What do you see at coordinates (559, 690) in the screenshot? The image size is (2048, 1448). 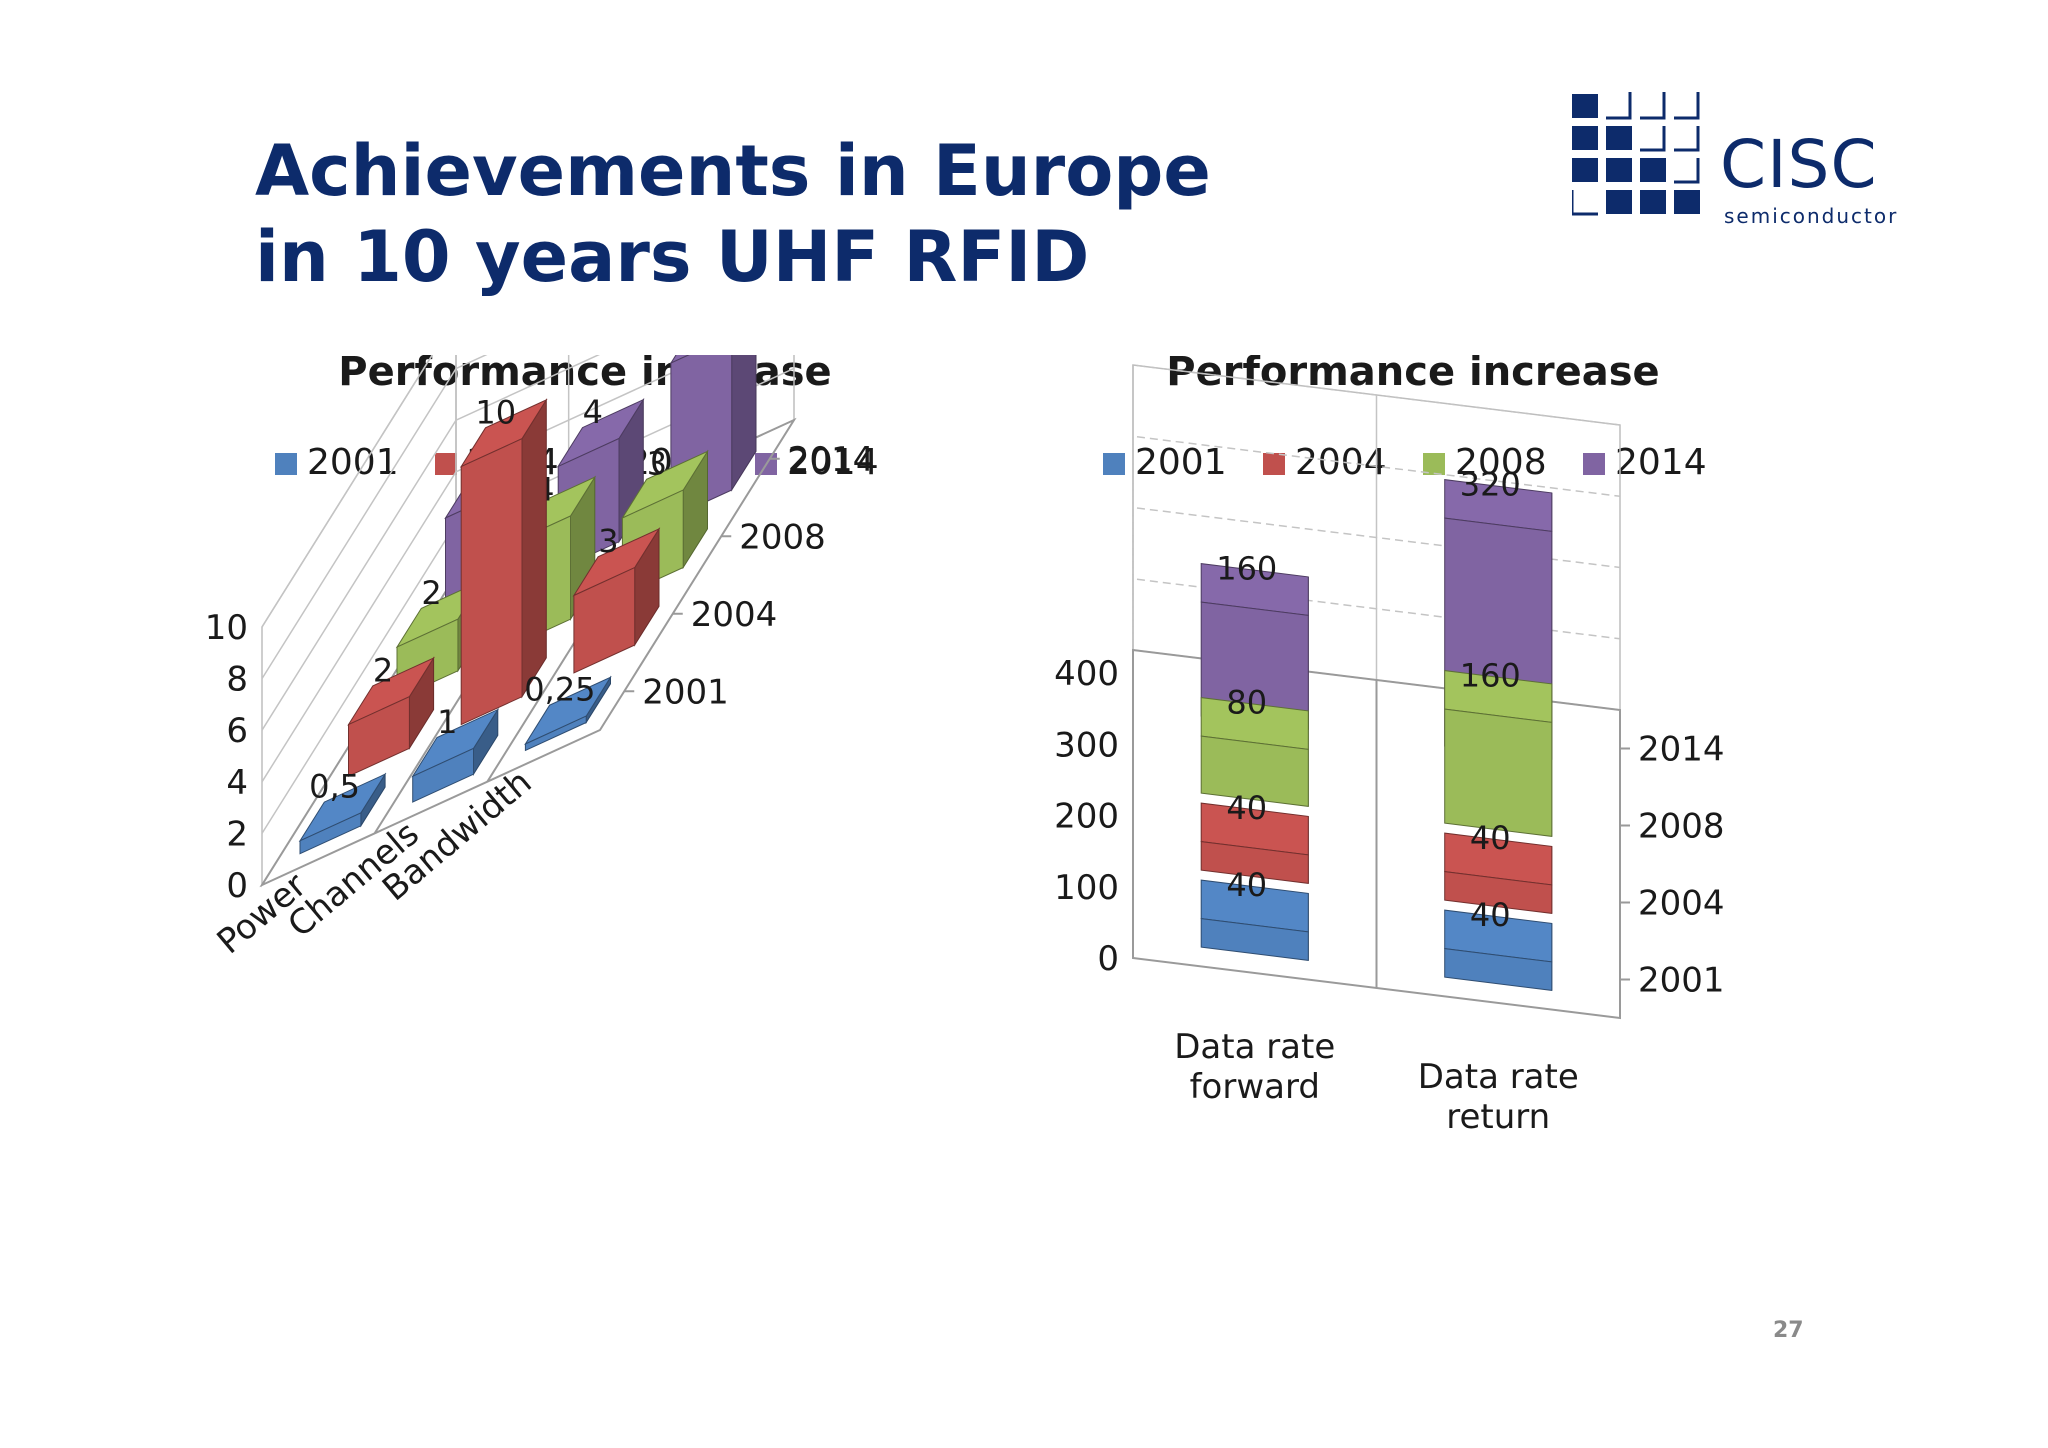 I see `left-data-label: 0,25` at bounding box center [559, 690].